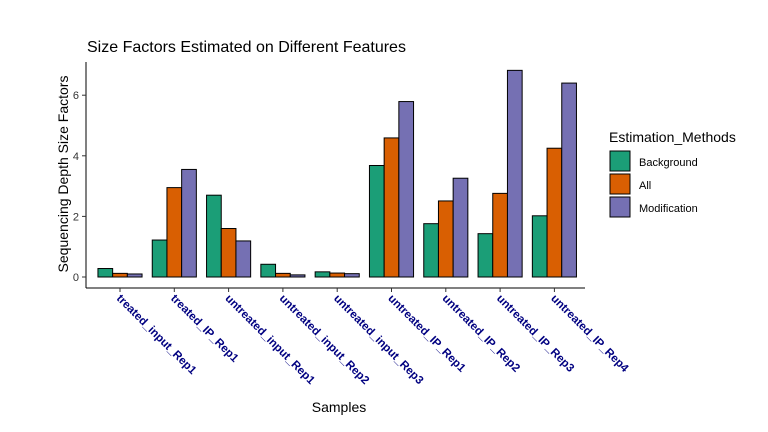  I want to click on bar-all-untreated-ip-rep2, so click(445, 239).